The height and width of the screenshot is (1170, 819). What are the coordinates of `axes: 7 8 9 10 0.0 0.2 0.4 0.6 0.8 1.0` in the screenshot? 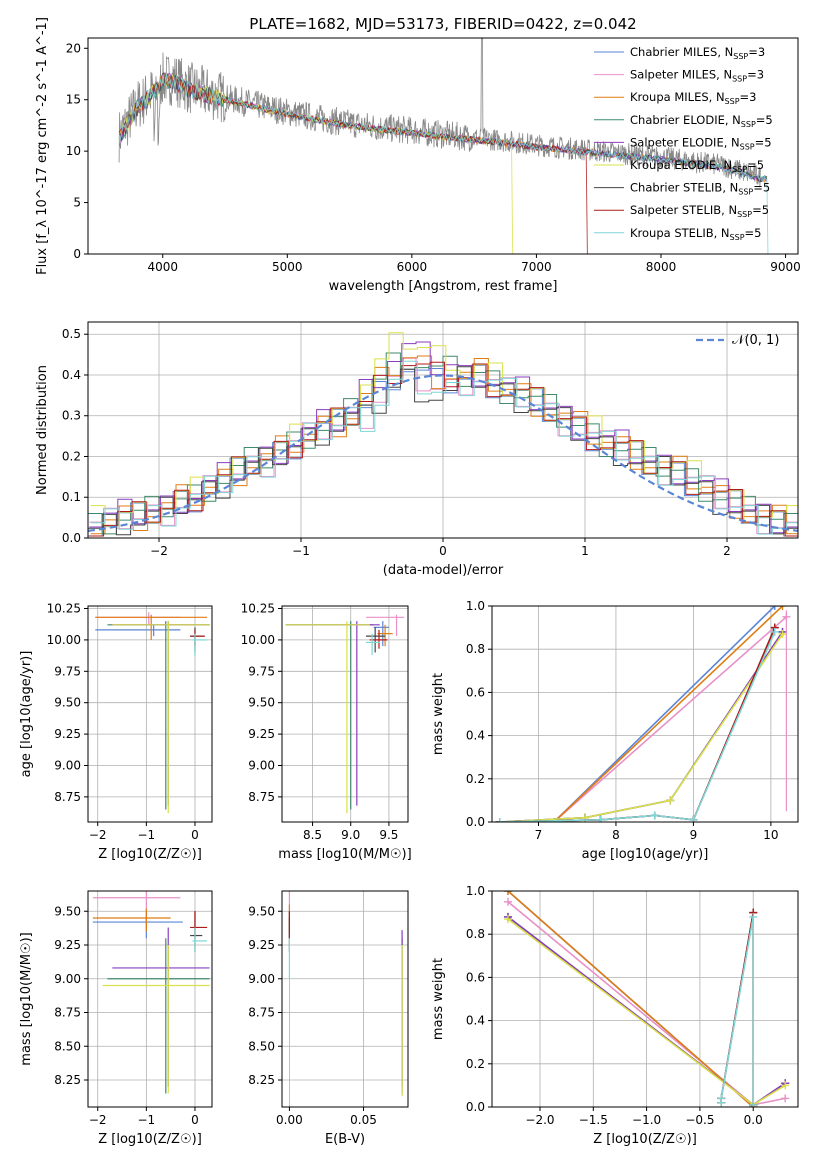 It's located at (622, 720).